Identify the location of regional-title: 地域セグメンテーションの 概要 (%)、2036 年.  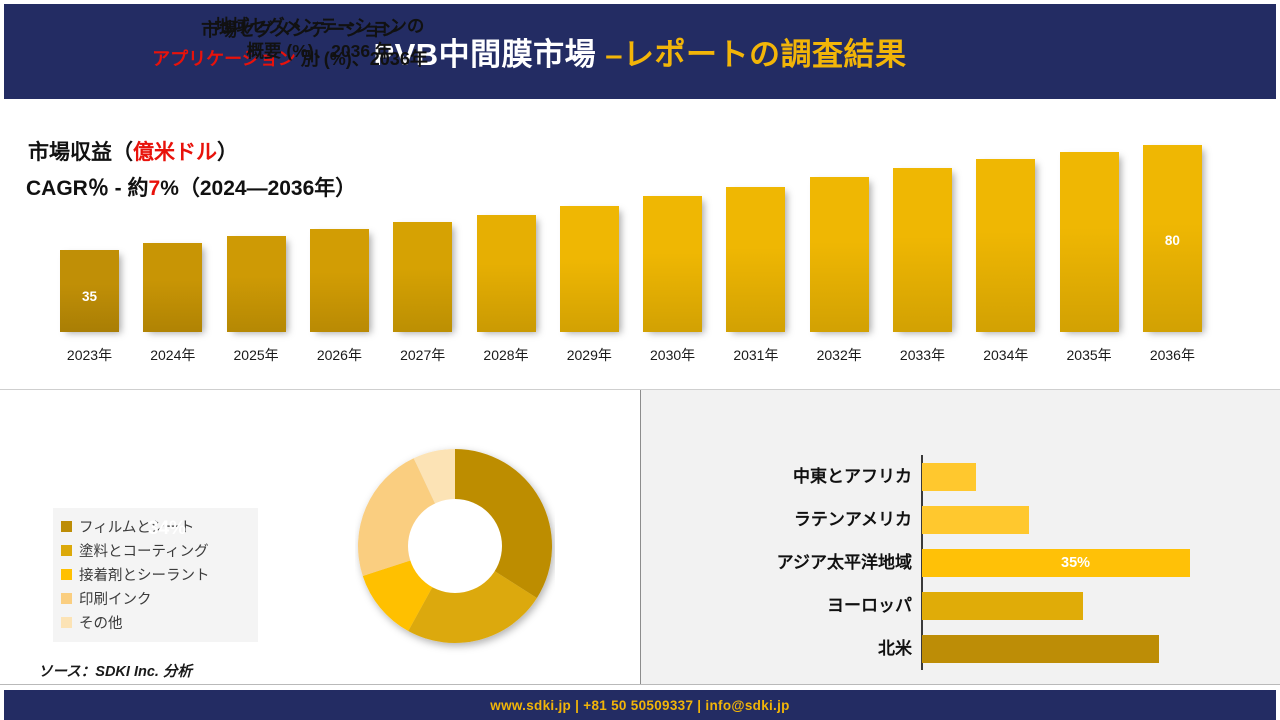
(319, 39).